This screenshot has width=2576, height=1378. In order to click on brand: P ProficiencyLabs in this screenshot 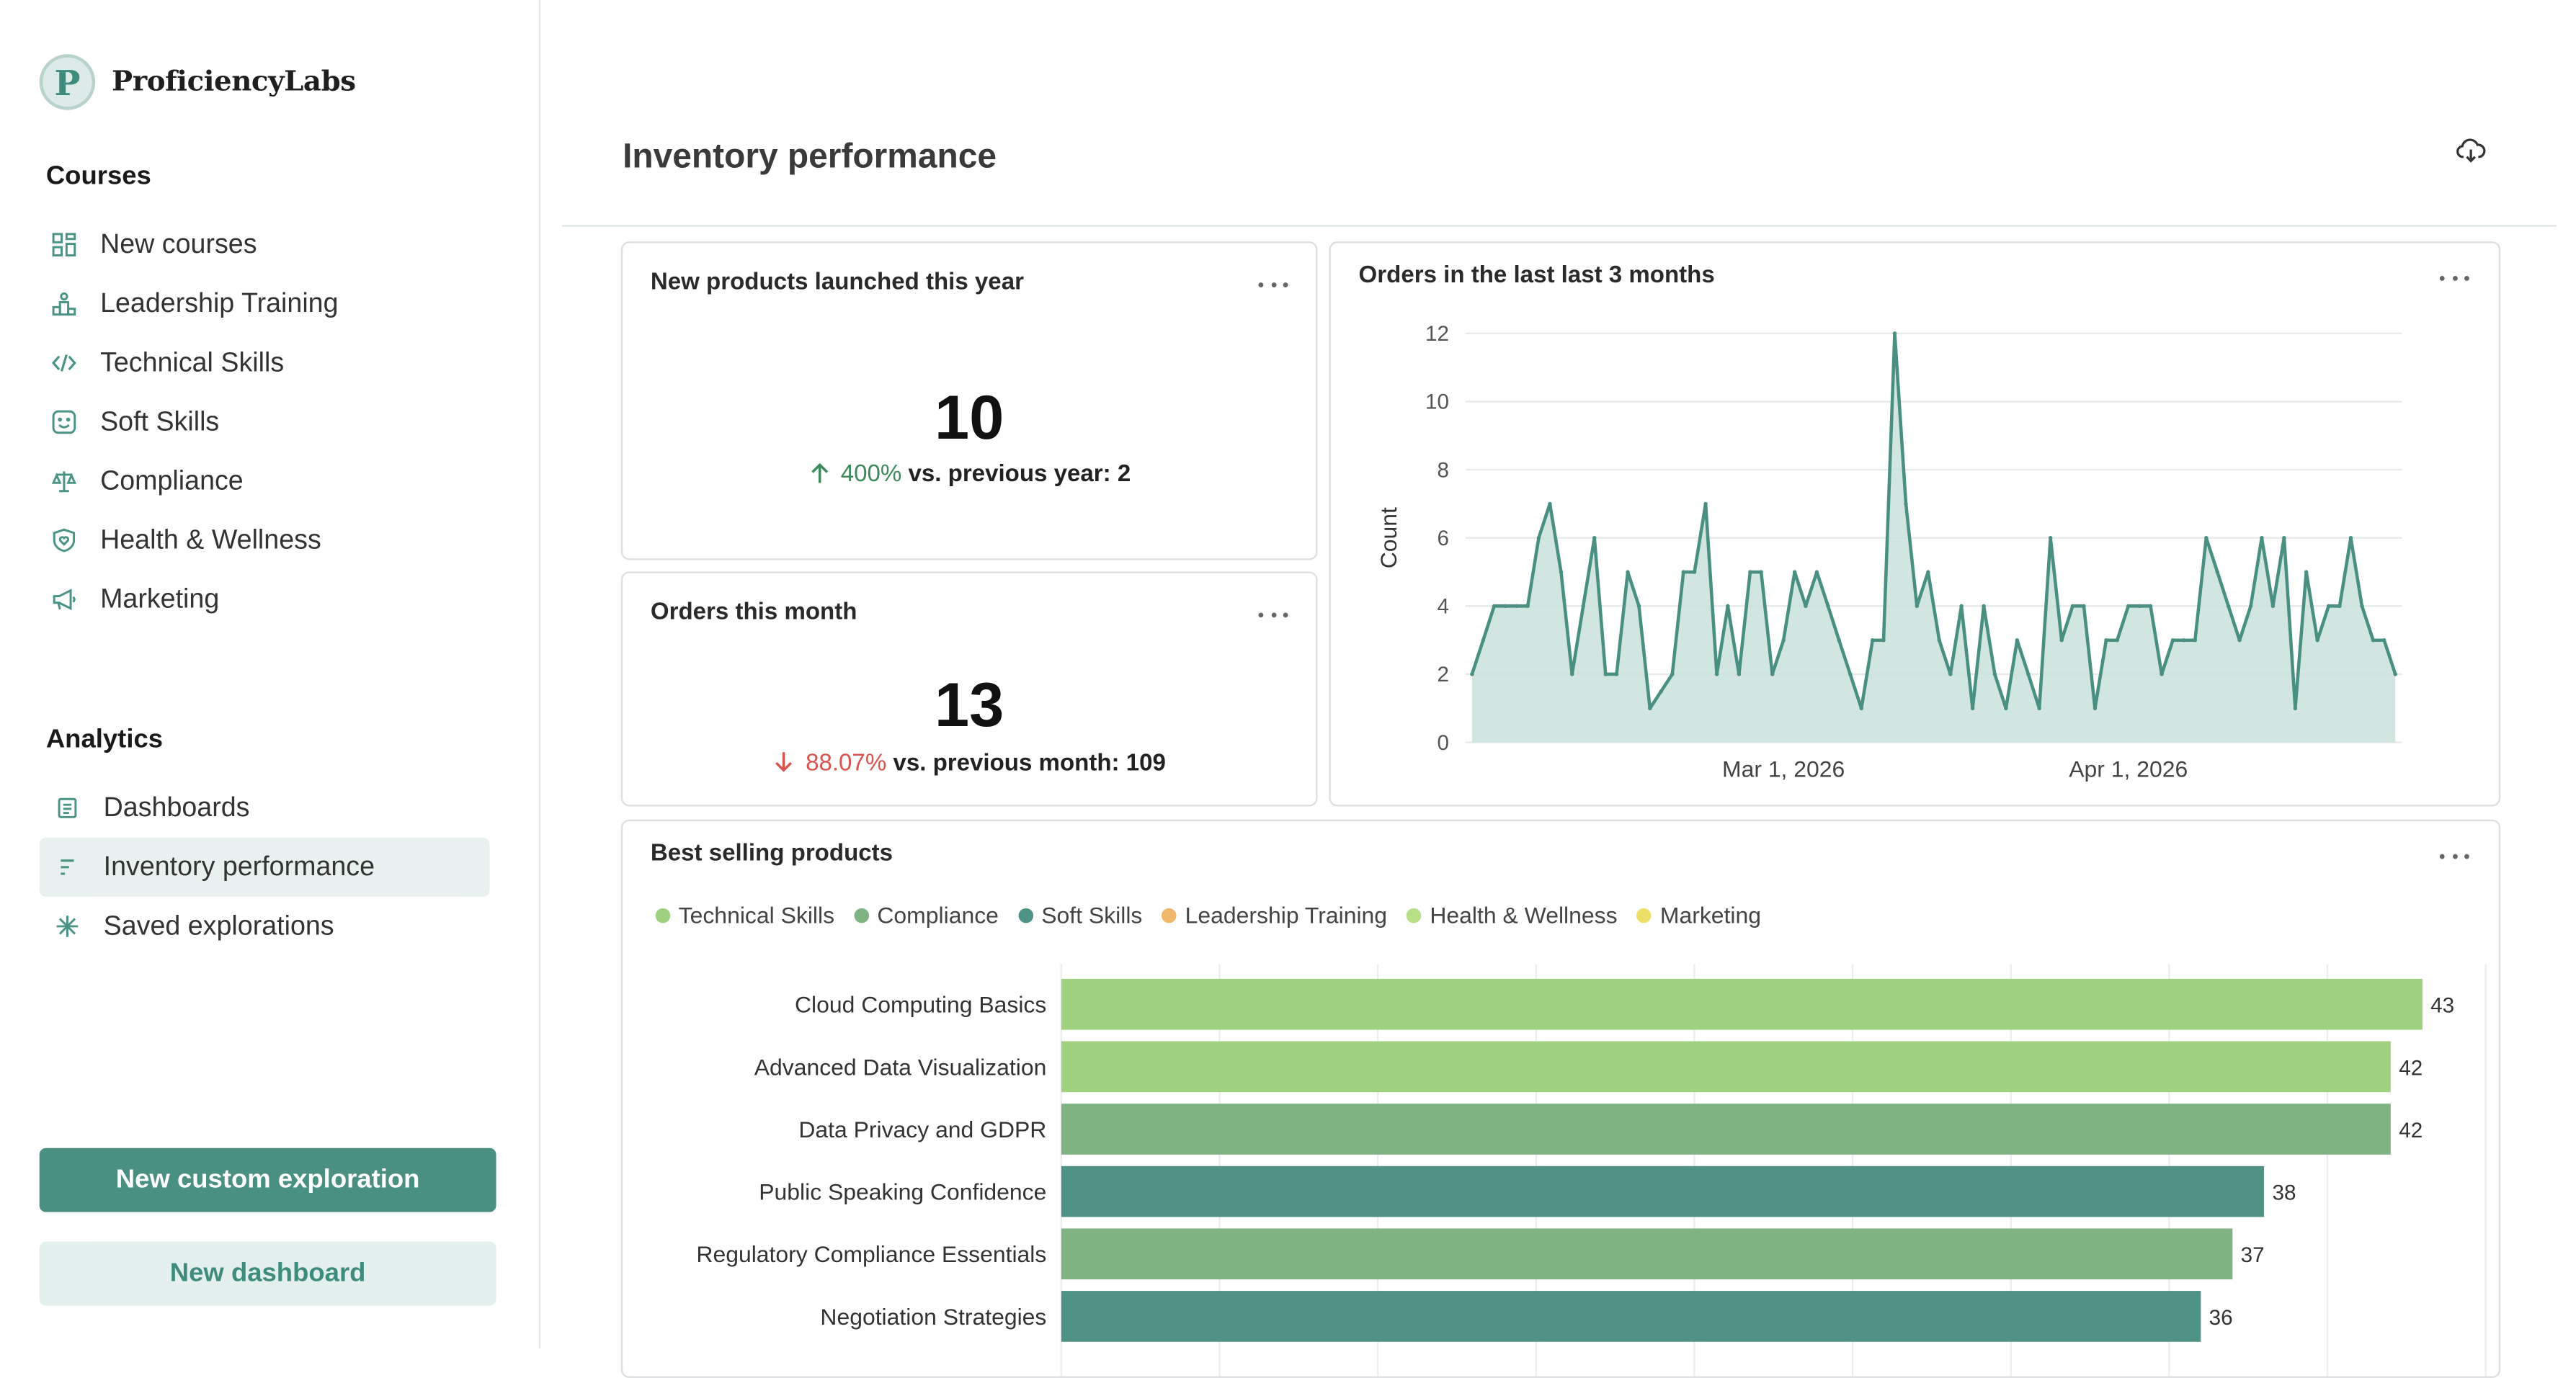, I will do `click(197, 82)`.